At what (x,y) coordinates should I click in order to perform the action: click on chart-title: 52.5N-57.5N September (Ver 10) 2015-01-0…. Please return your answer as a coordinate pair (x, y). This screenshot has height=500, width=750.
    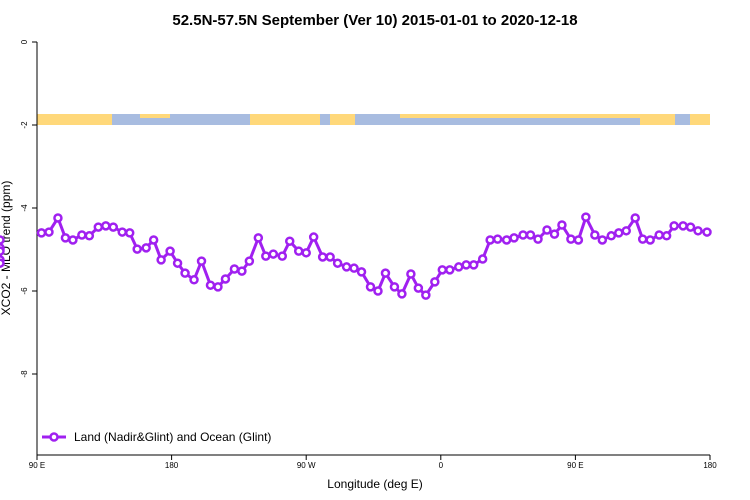
    Looking at the image, I should click on (374, 20).